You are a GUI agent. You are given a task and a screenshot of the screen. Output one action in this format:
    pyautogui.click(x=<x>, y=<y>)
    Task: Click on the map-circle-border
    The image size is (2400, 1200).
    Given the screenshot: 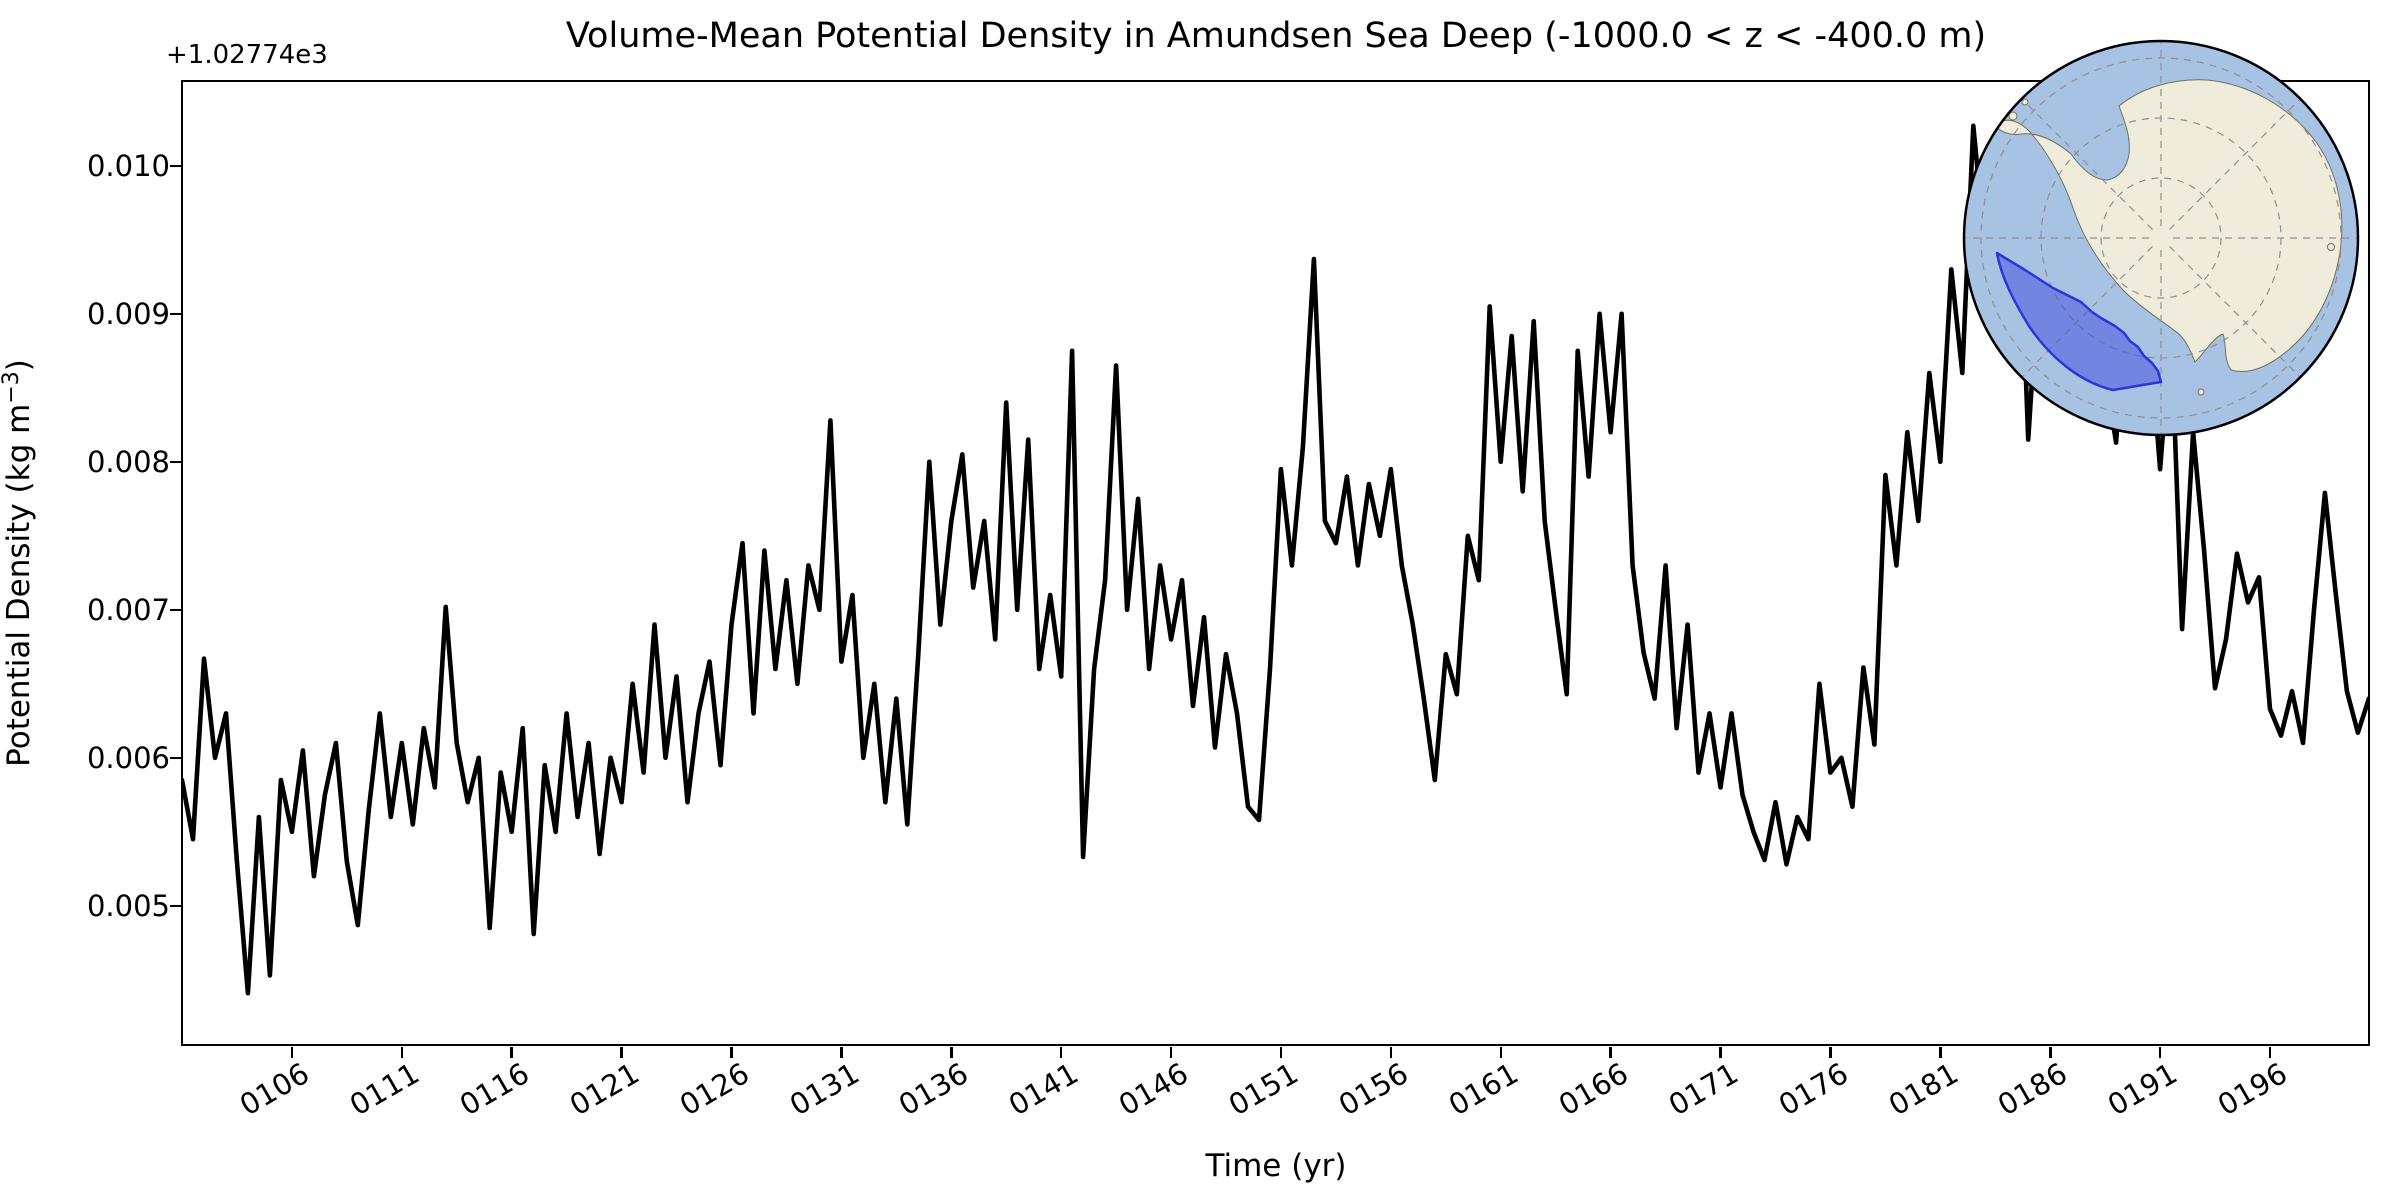 What is the action you would take?
    pyautogui.click(x=2161, y=238)
    